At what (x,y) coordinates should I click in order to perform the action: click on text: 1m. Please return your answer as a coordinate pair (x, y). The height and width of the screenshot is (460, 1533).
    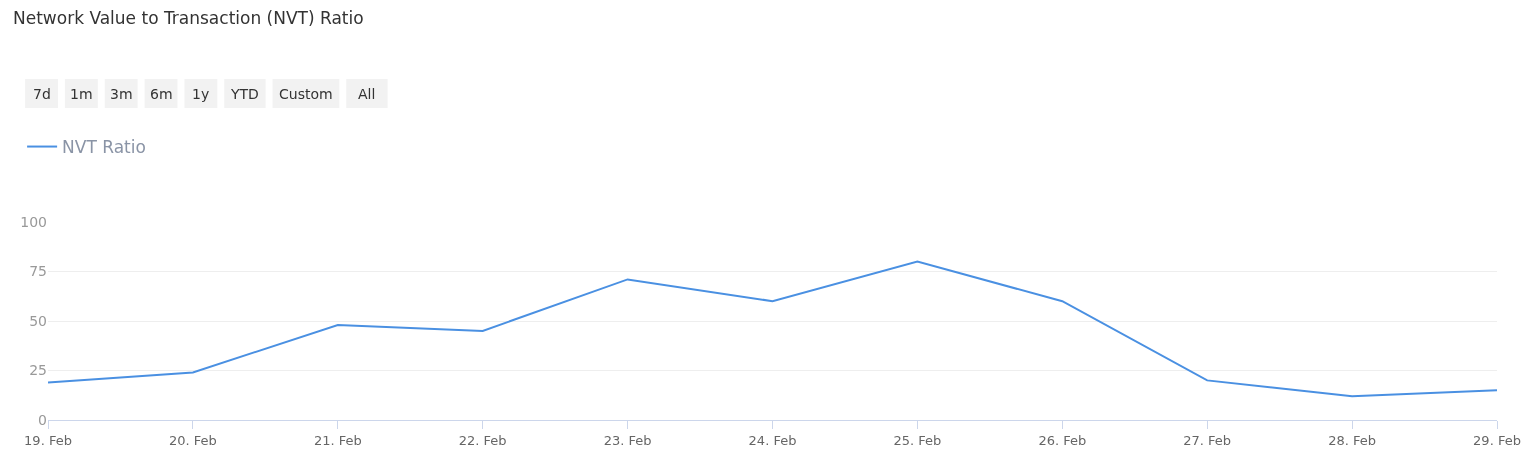
    Looking at the image, I should click on (81, 94).